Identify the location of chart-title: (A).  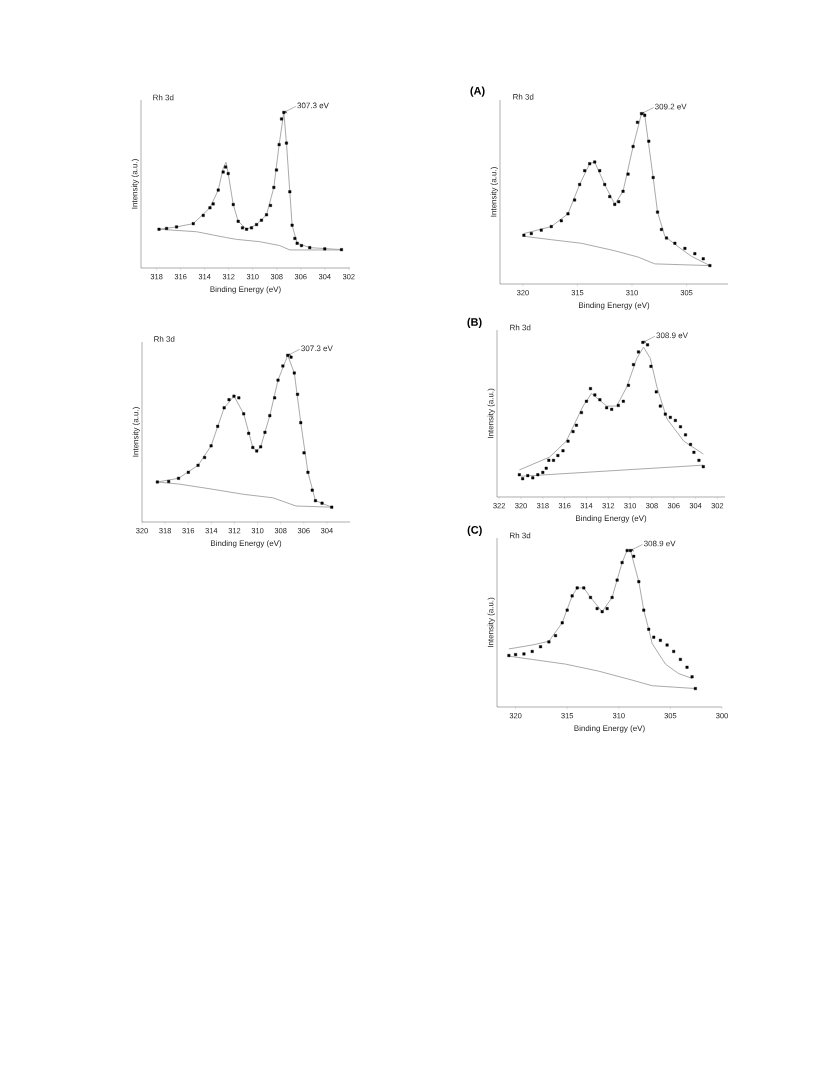
(477, 91).